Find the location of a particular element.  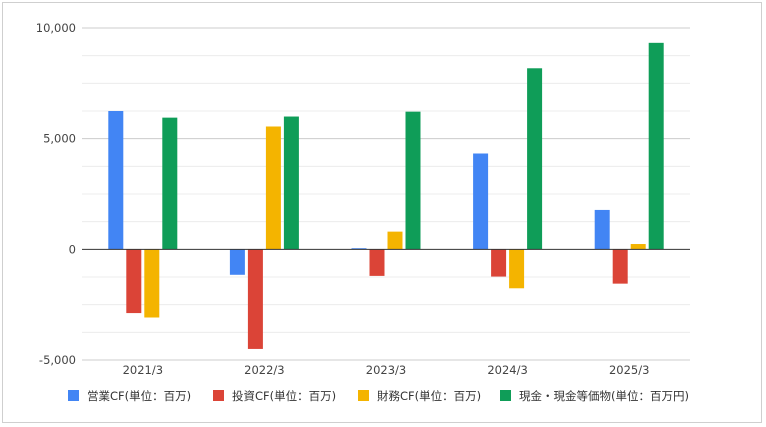

y-tick-label: 5,000 is located at coordinates (59, 139).